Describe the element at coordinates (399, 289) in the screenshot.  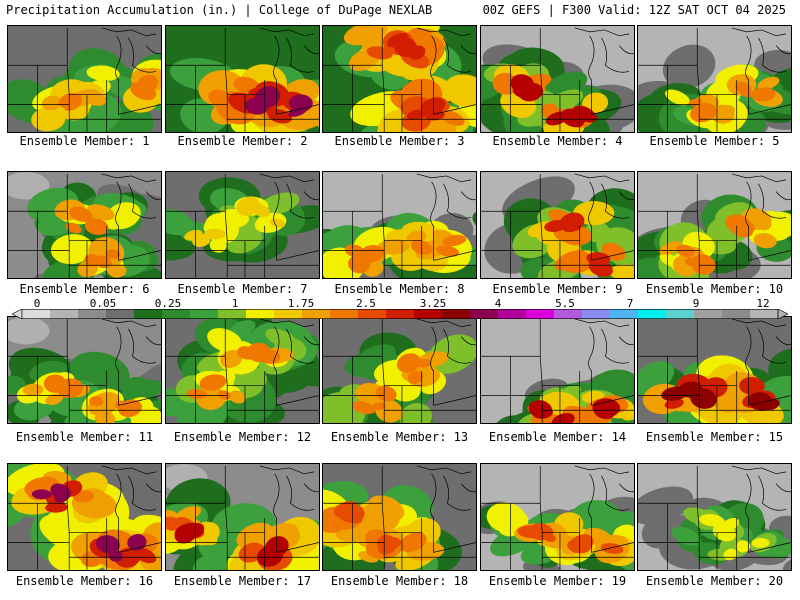
I see `ensemble-member-caption: Ensemble Member: 8` at that location.